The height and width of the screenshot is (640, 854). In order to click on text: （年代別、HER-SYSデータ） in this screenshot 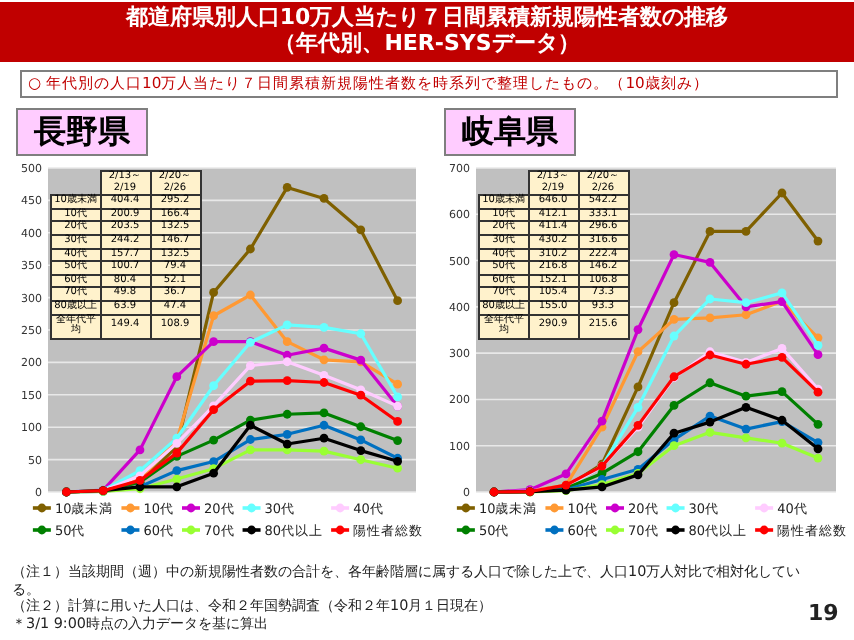, I will do `click(427, 43)`.